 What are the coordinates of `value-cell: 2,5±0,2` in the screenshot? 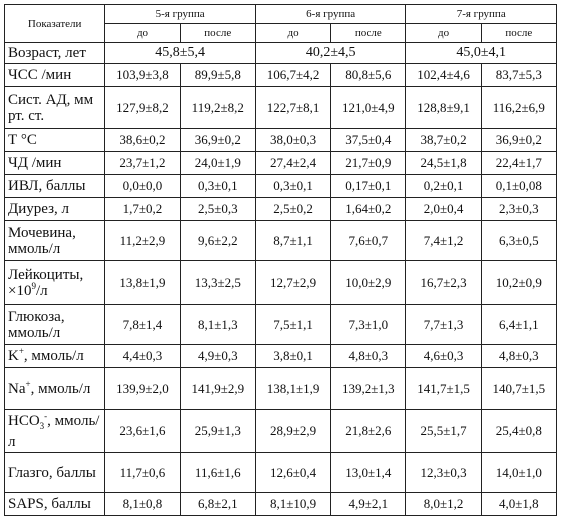 It's located at (293, 209).